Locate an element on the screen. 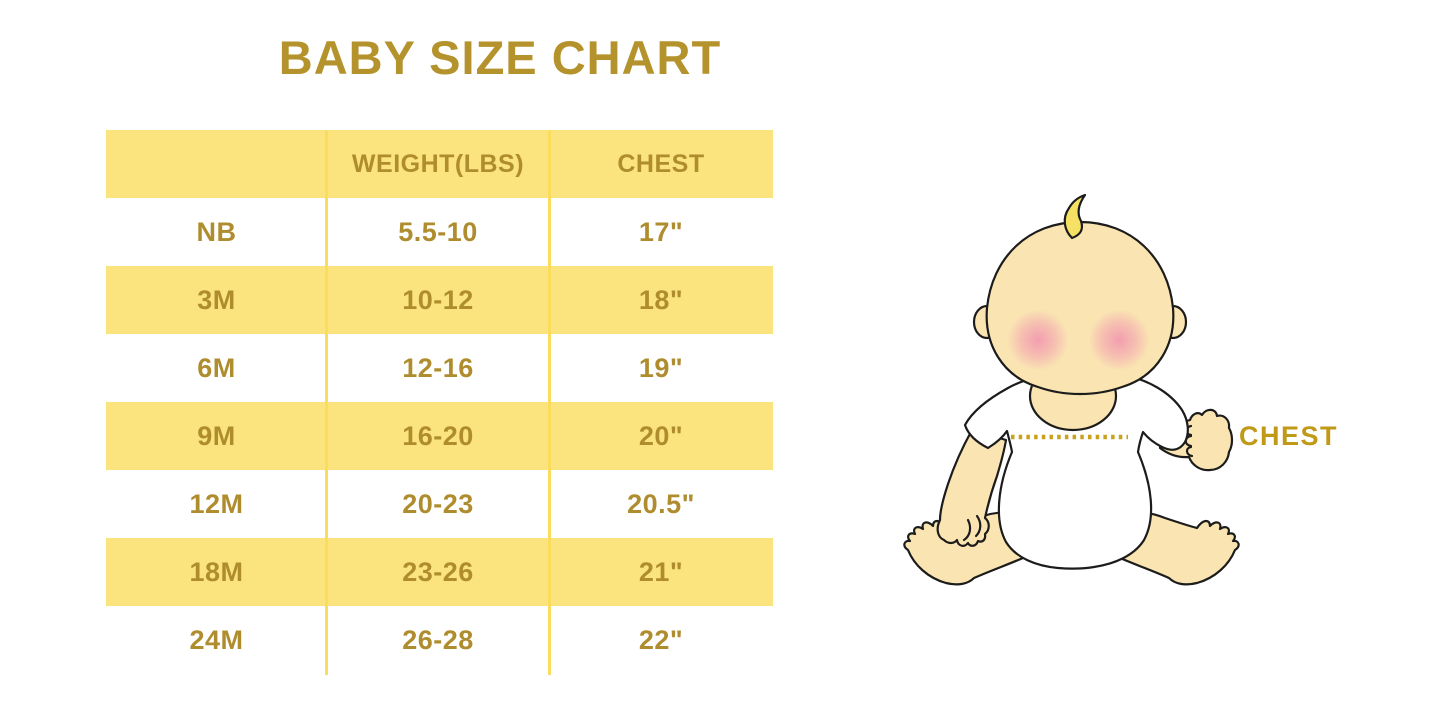 This screenshot has height=723, width=1445. page-title: BABY SIZE CHART is located at coordinates (500, 57).